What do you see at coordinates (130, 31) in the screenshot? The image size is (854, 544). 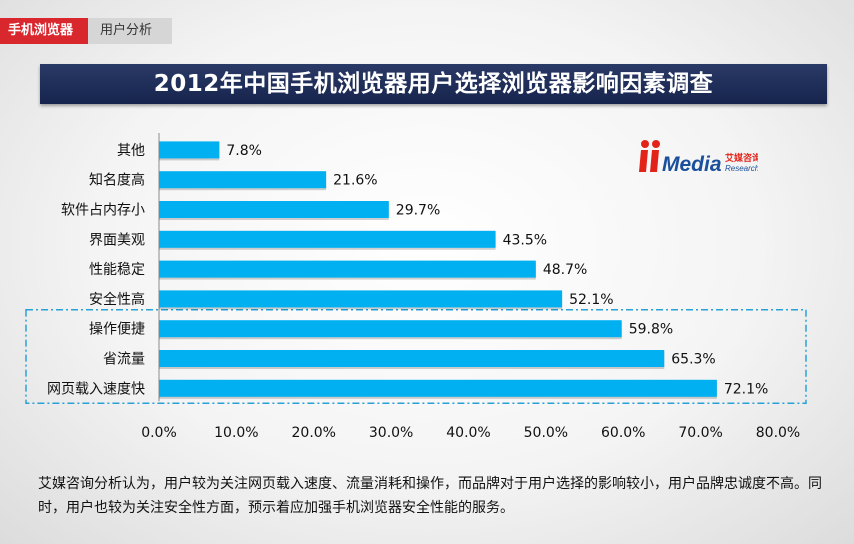 I see `breadcrumb-subsection: 用户分析` at bounding box center [130, 31].